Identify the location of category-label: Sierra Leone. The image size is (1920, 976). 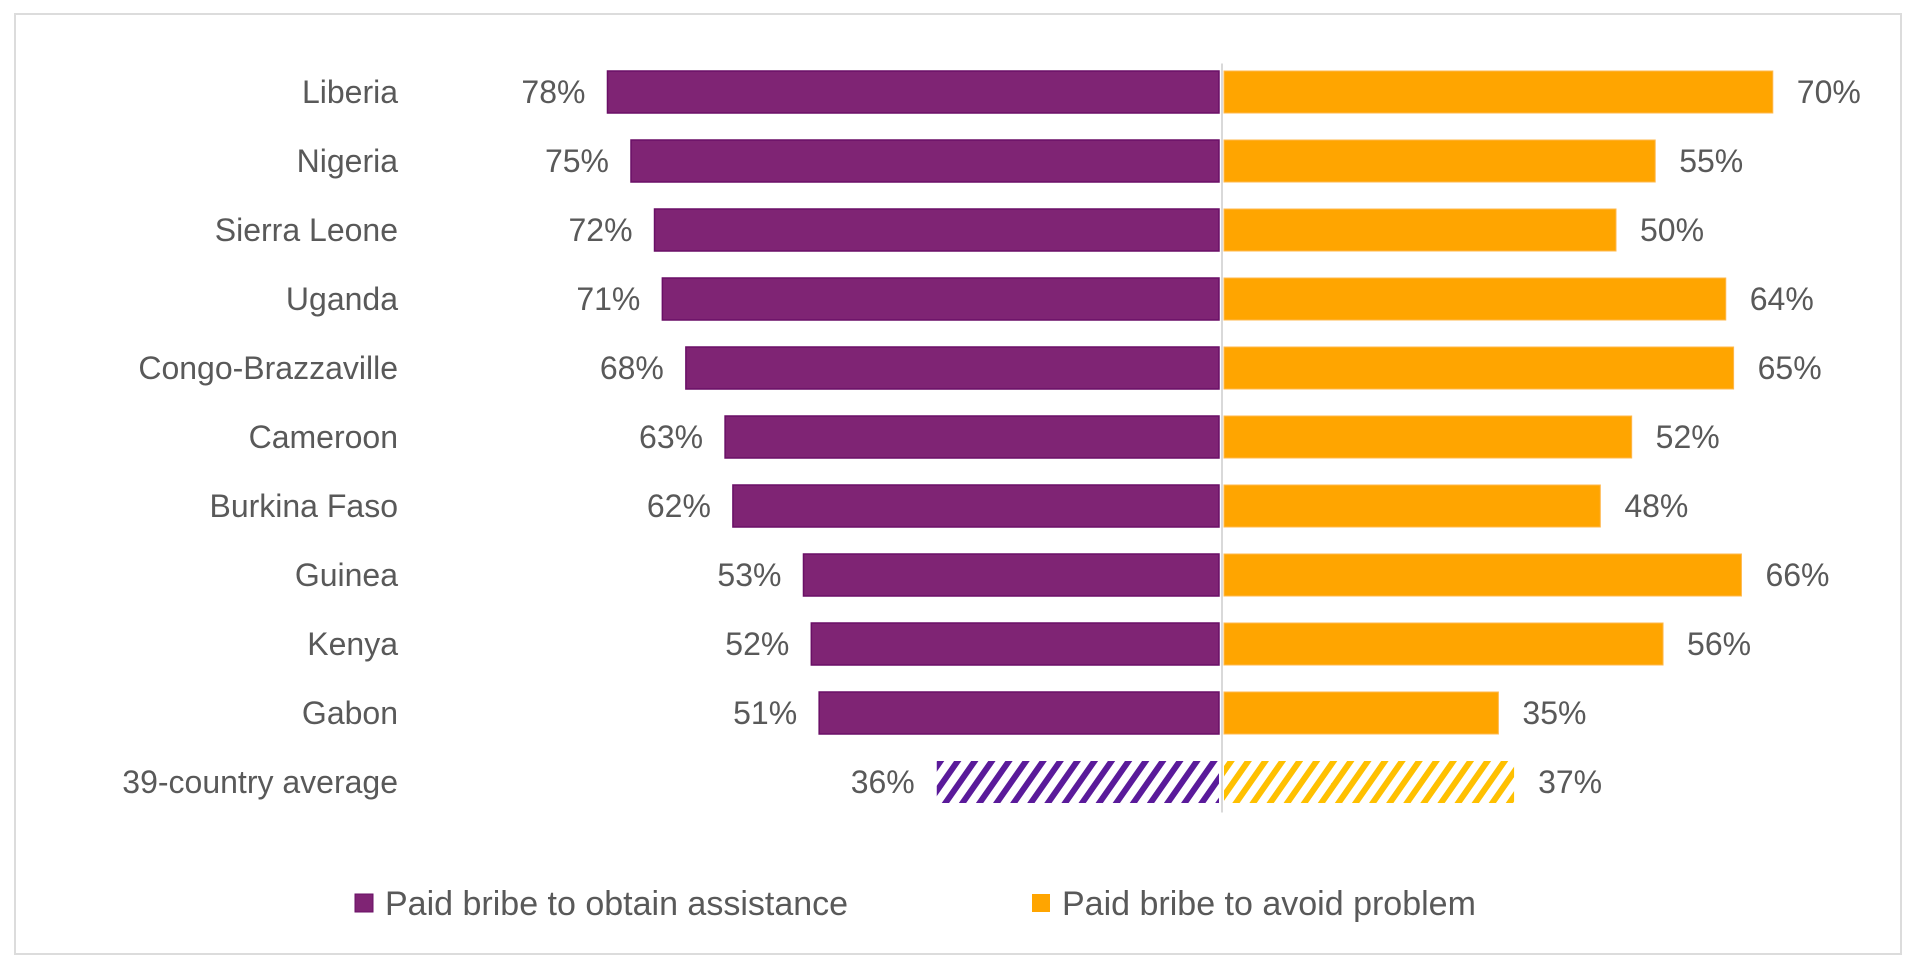
(306, 230).